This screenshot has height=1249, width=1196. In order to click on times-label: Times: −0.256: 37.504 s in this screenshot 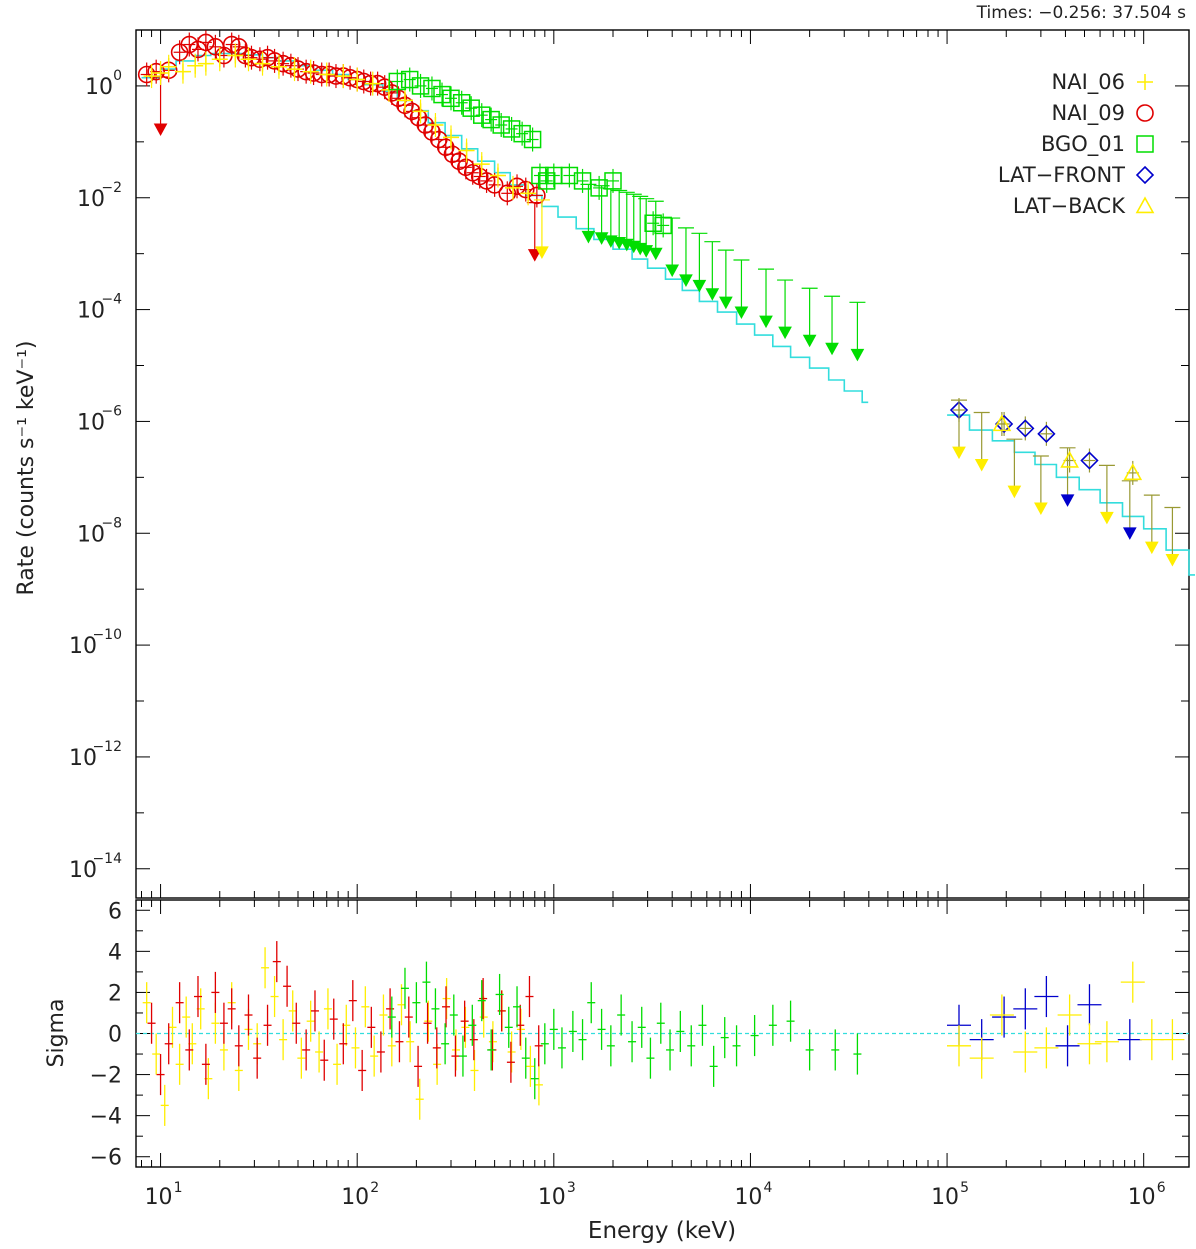, I will do `click(1081, 13)`.